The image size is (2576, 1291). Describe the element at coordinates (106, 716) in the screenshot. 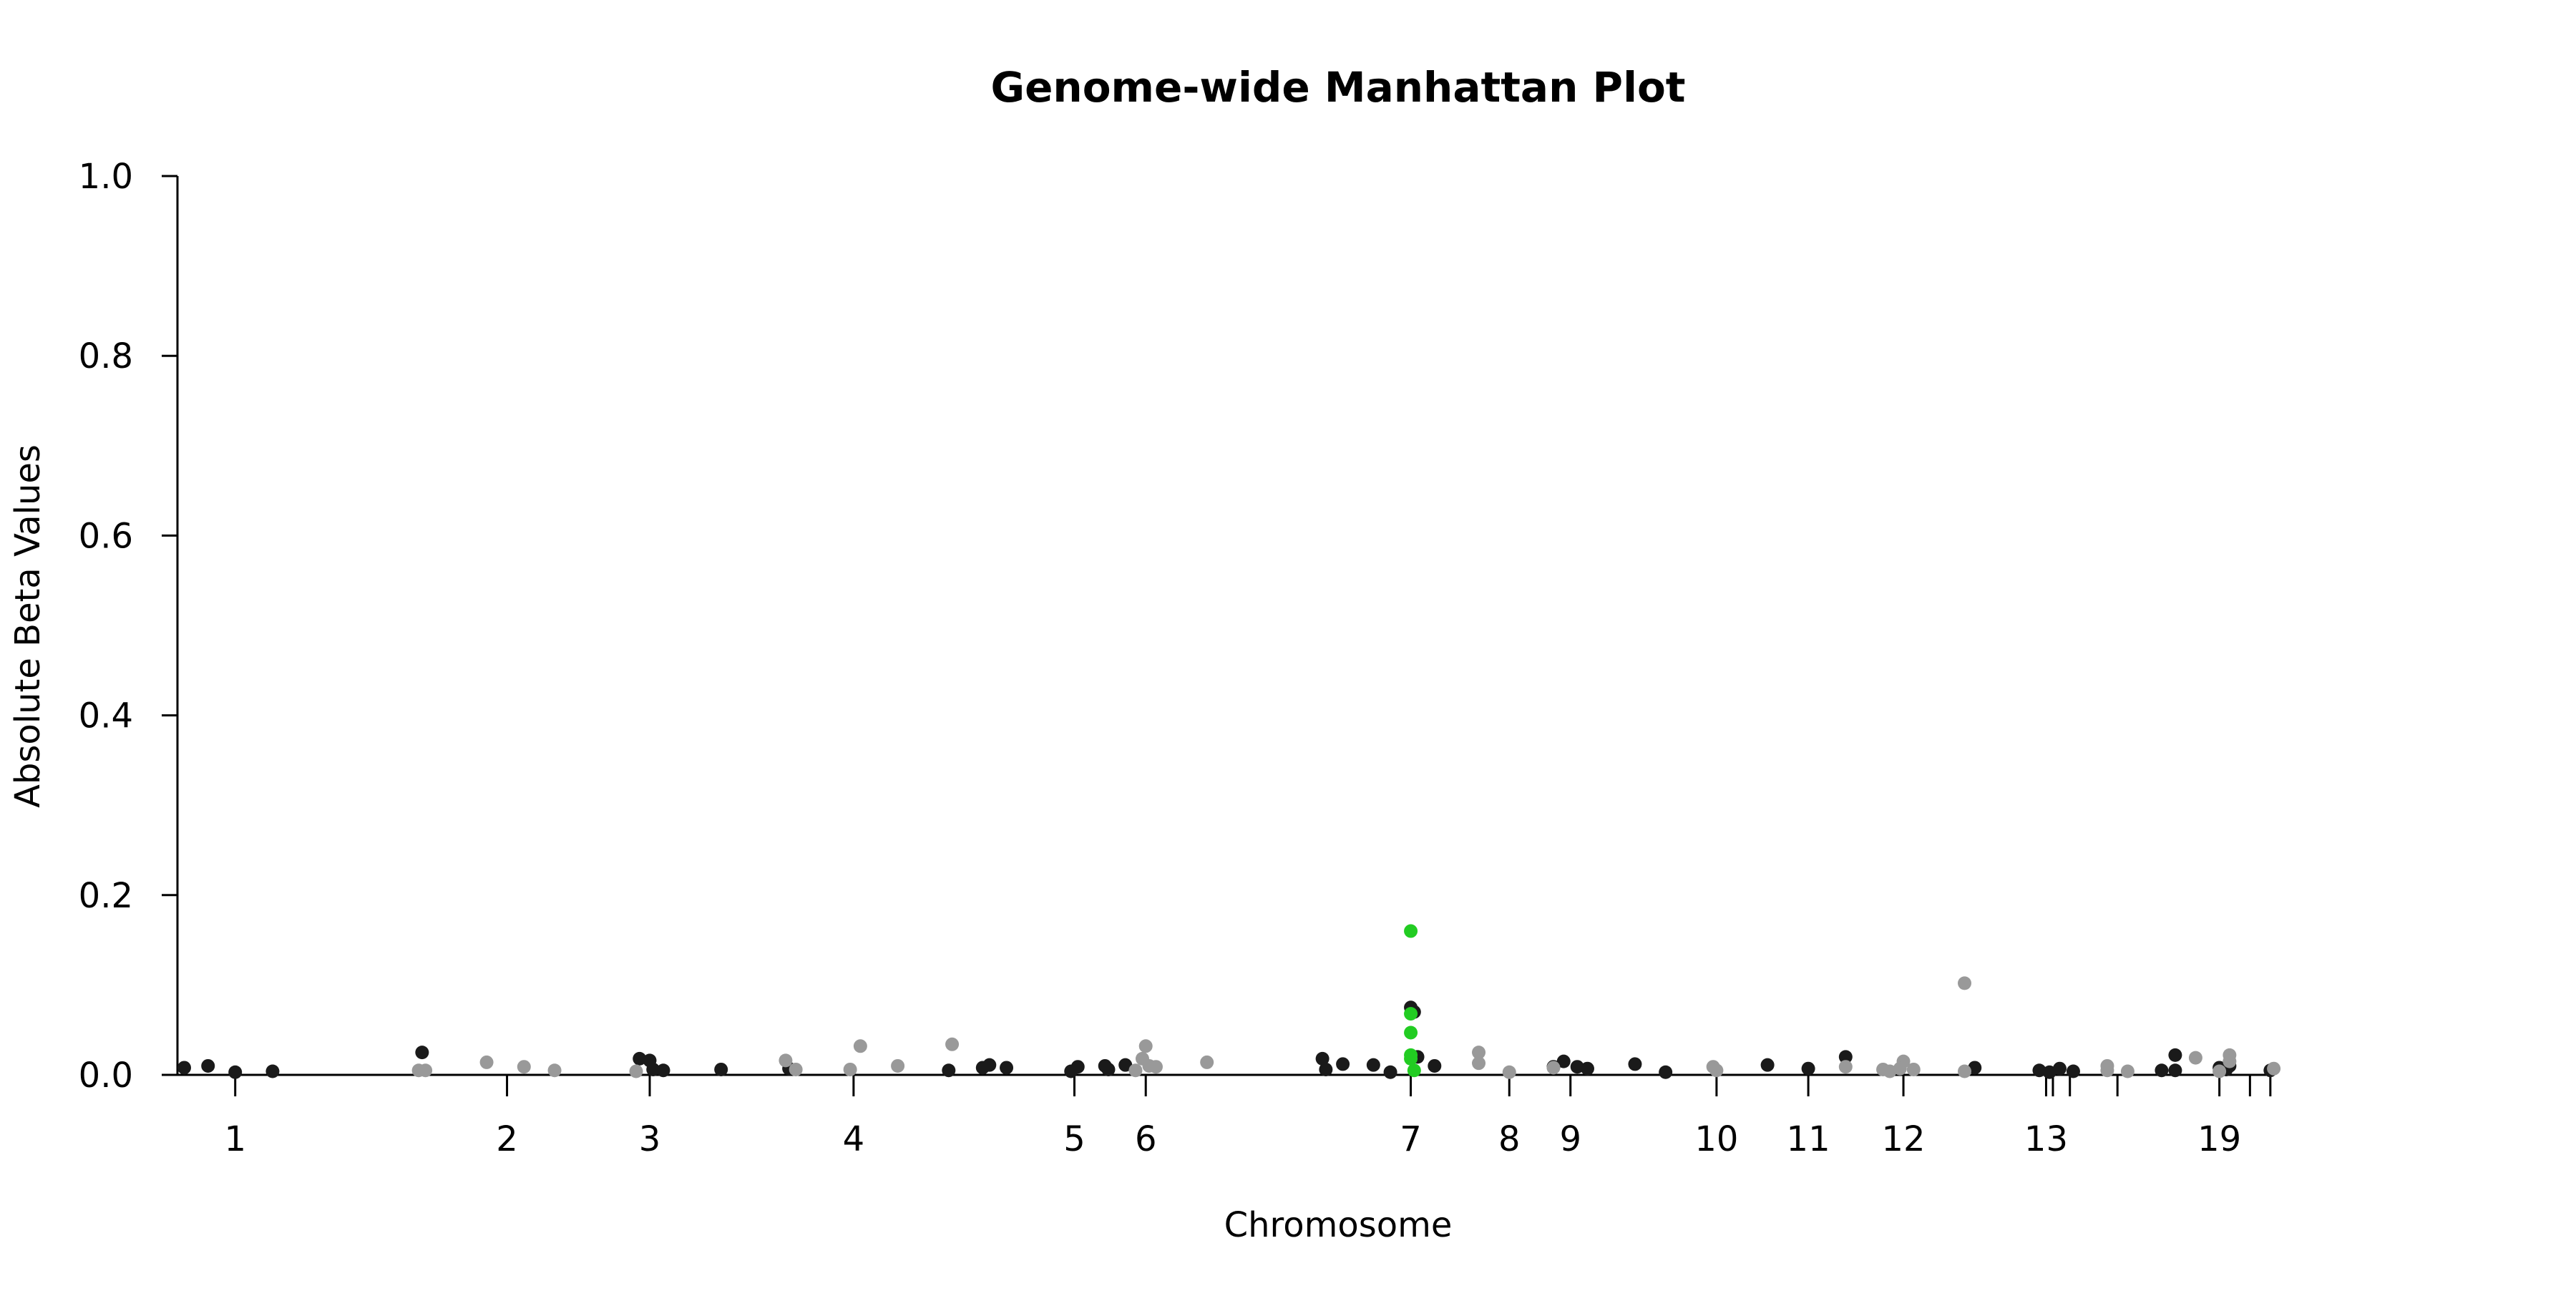

I see `y-tick-label: 0.4` at that location.